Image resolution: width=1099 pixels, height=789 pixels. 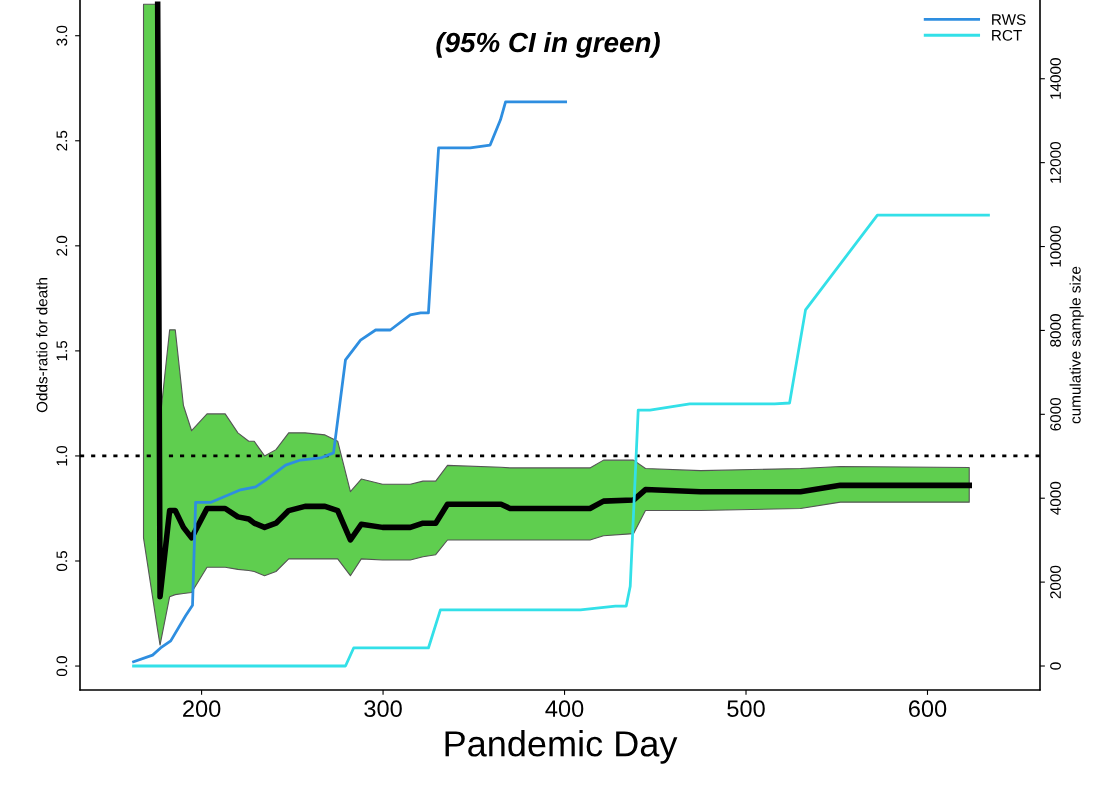 What do you see at coordinates (561, 747) in the screenshot?
I see `x-axis-title: Pandemic Day` at bounding box center [561, 747].